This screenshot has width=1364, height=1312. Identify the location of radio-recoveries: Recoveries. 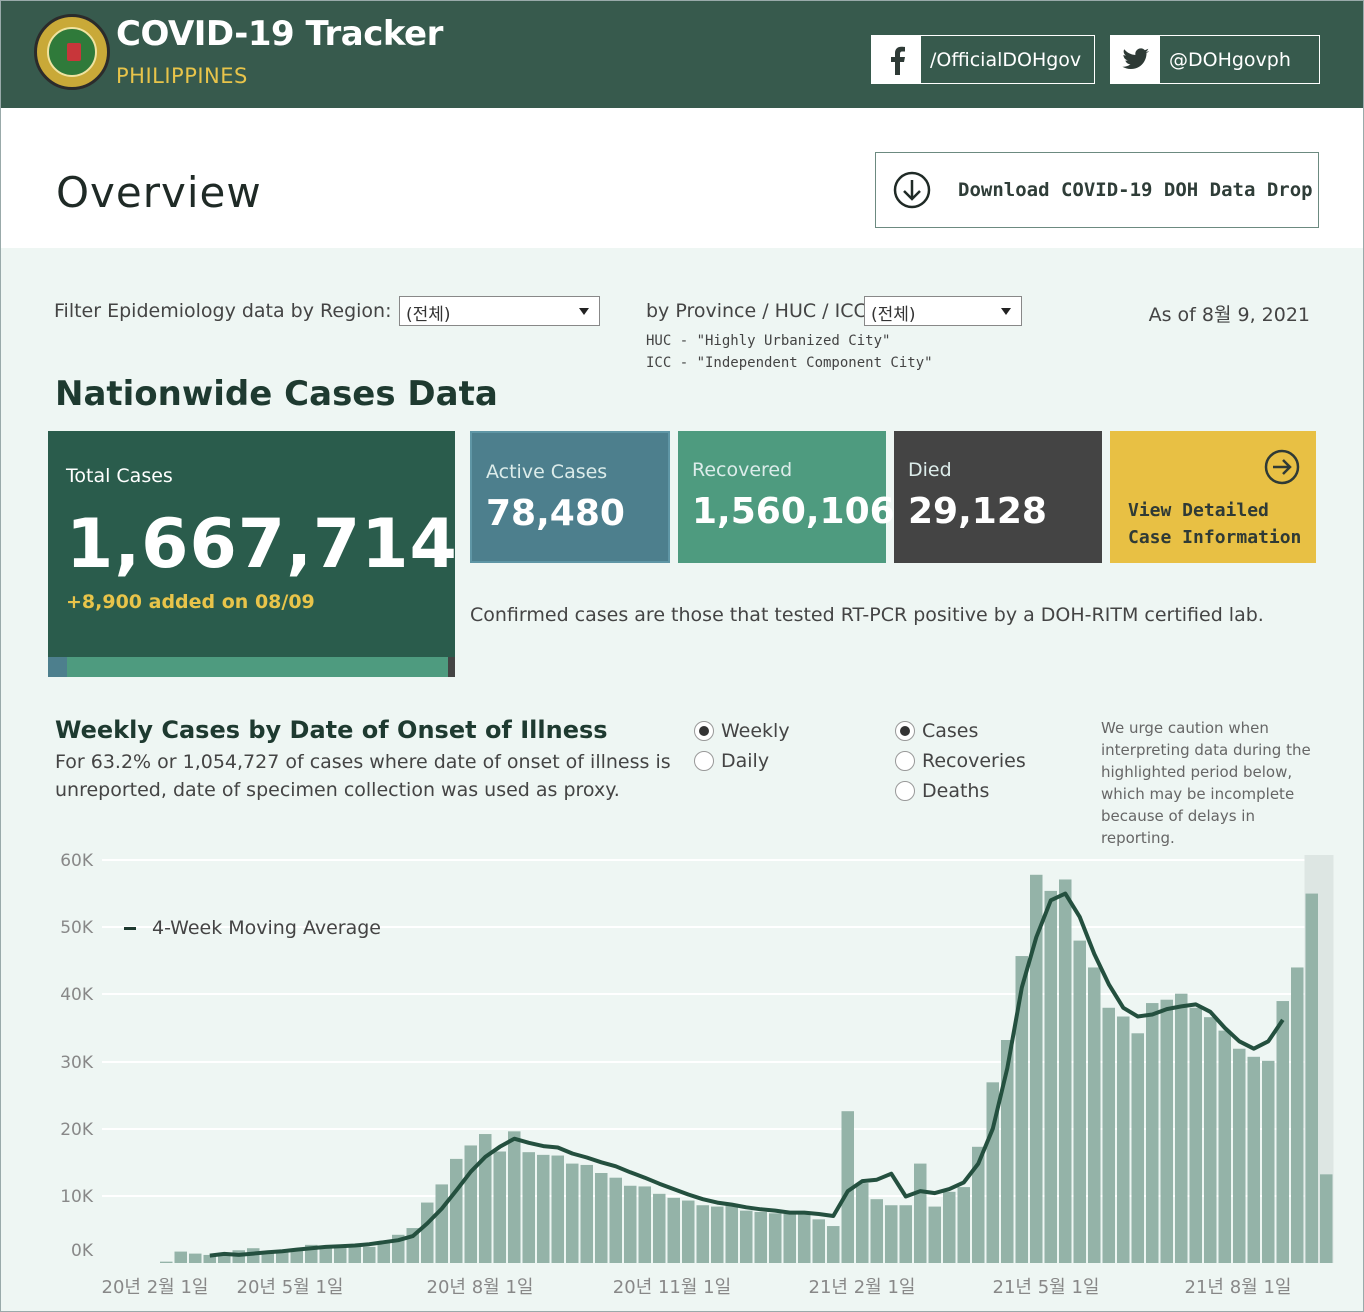
(960, 761).